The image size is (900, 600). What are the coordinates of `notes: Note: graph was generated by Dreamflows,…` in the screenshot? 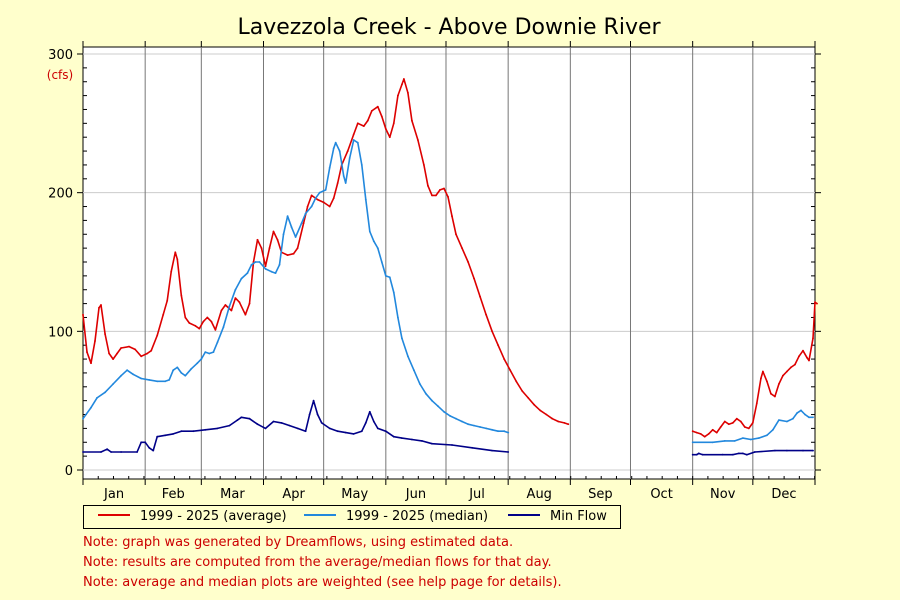 It's located at (322, 563).